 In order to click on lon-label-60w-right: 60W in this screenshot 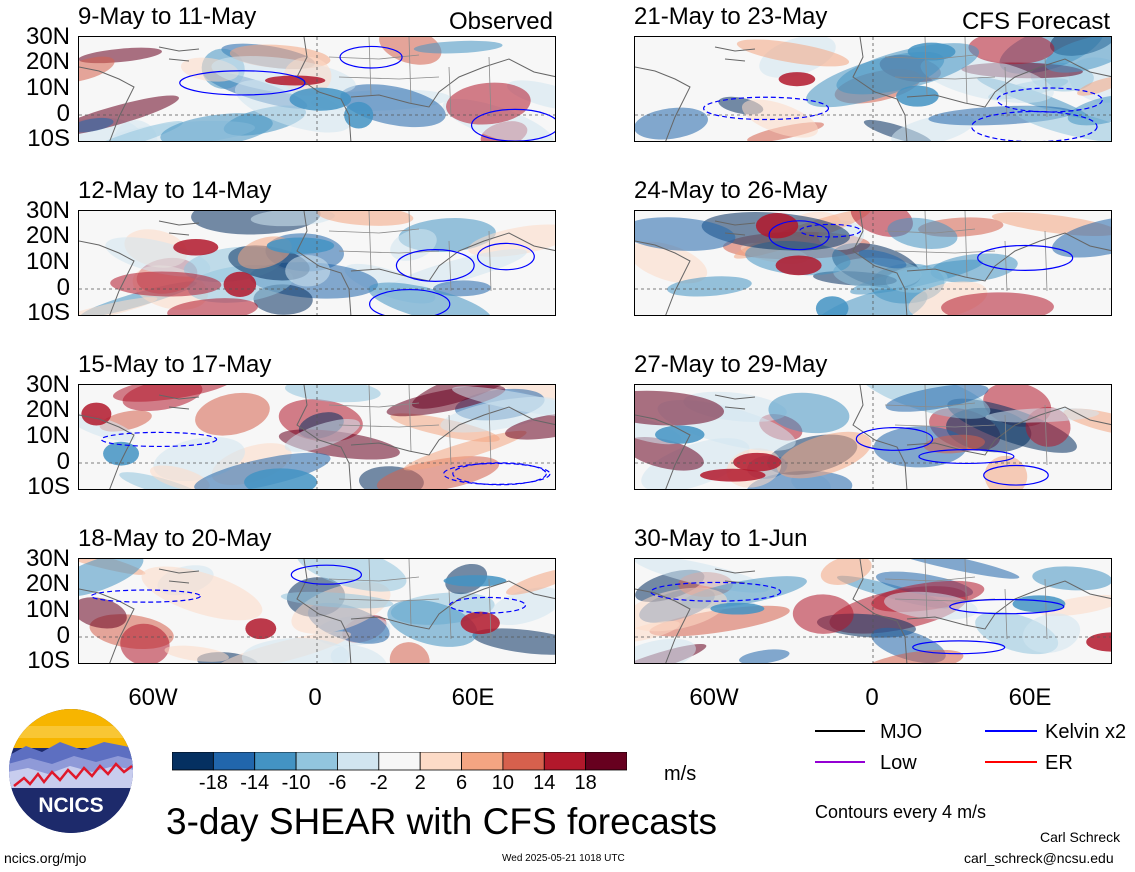, I will do `click(714, 697)`.